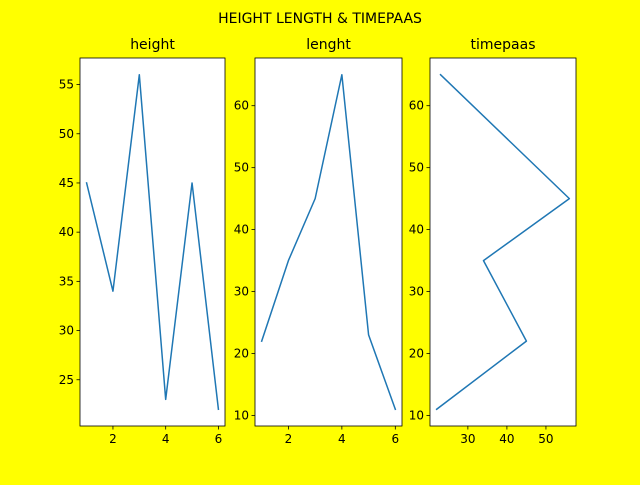 The width and height of the screenshot is (640, 485). Describe the element at coordinates (66, 85) in the screenshot. I see `y-tick-label: 55` at that location.